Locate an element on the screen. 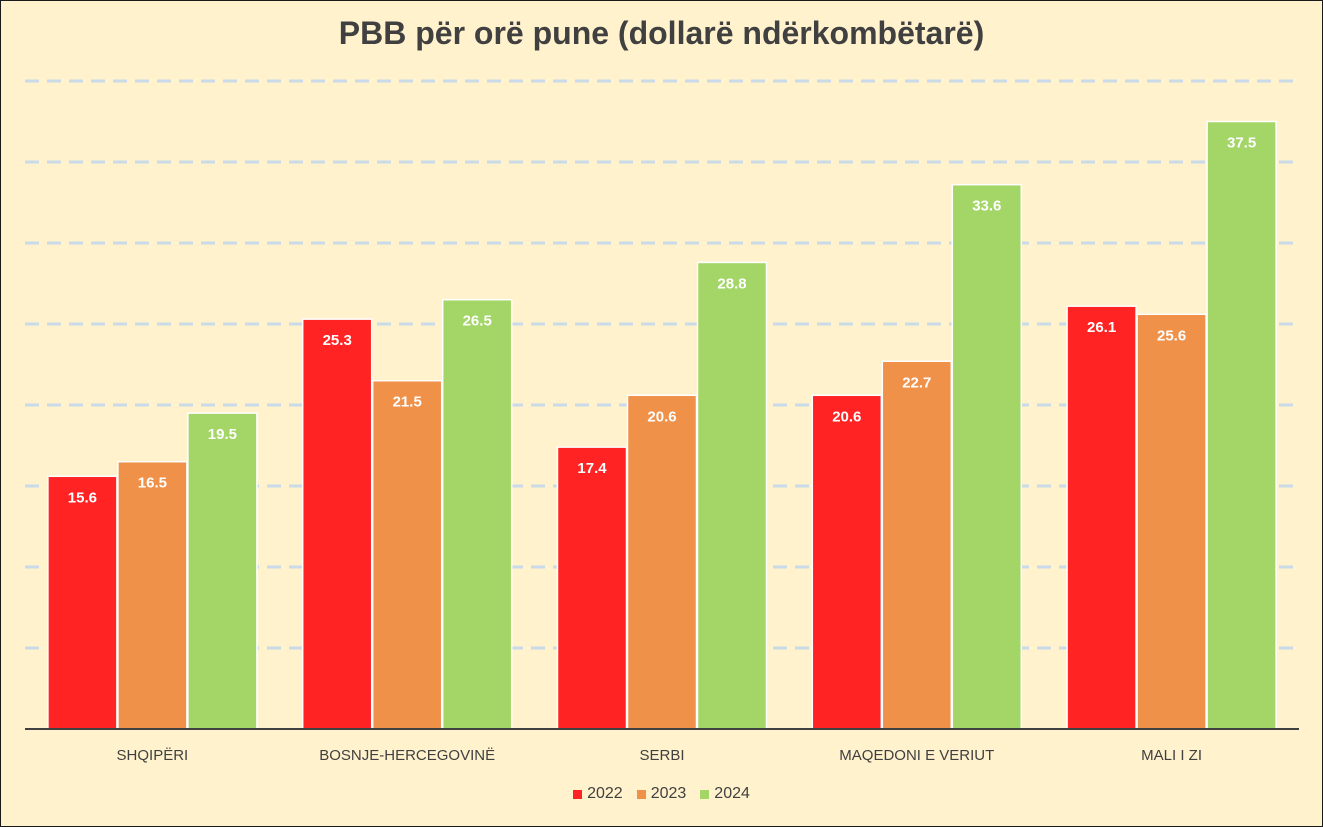  category-label: MAQEDONI E VERIUT is located at coordinates (916, 755).